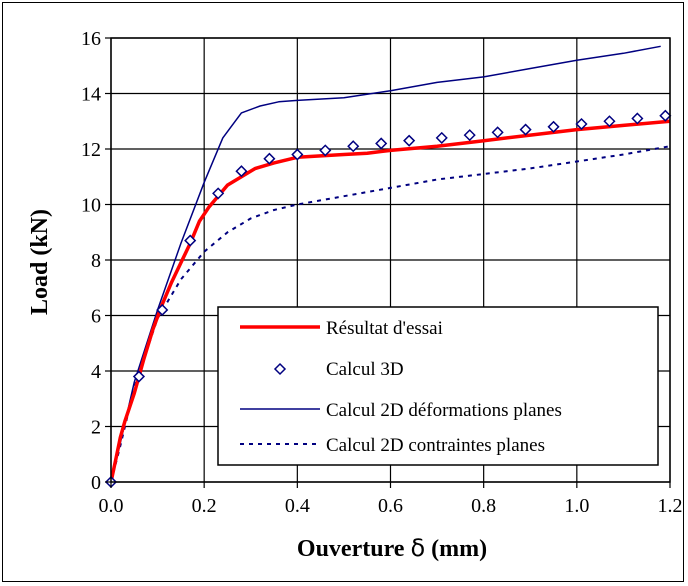 The height and width of the screenshot is (586, 688). I want to click on x-axis: 0.0 0.2 0.4 0.6 0.8 1.0 1.2, so click(391, 499).